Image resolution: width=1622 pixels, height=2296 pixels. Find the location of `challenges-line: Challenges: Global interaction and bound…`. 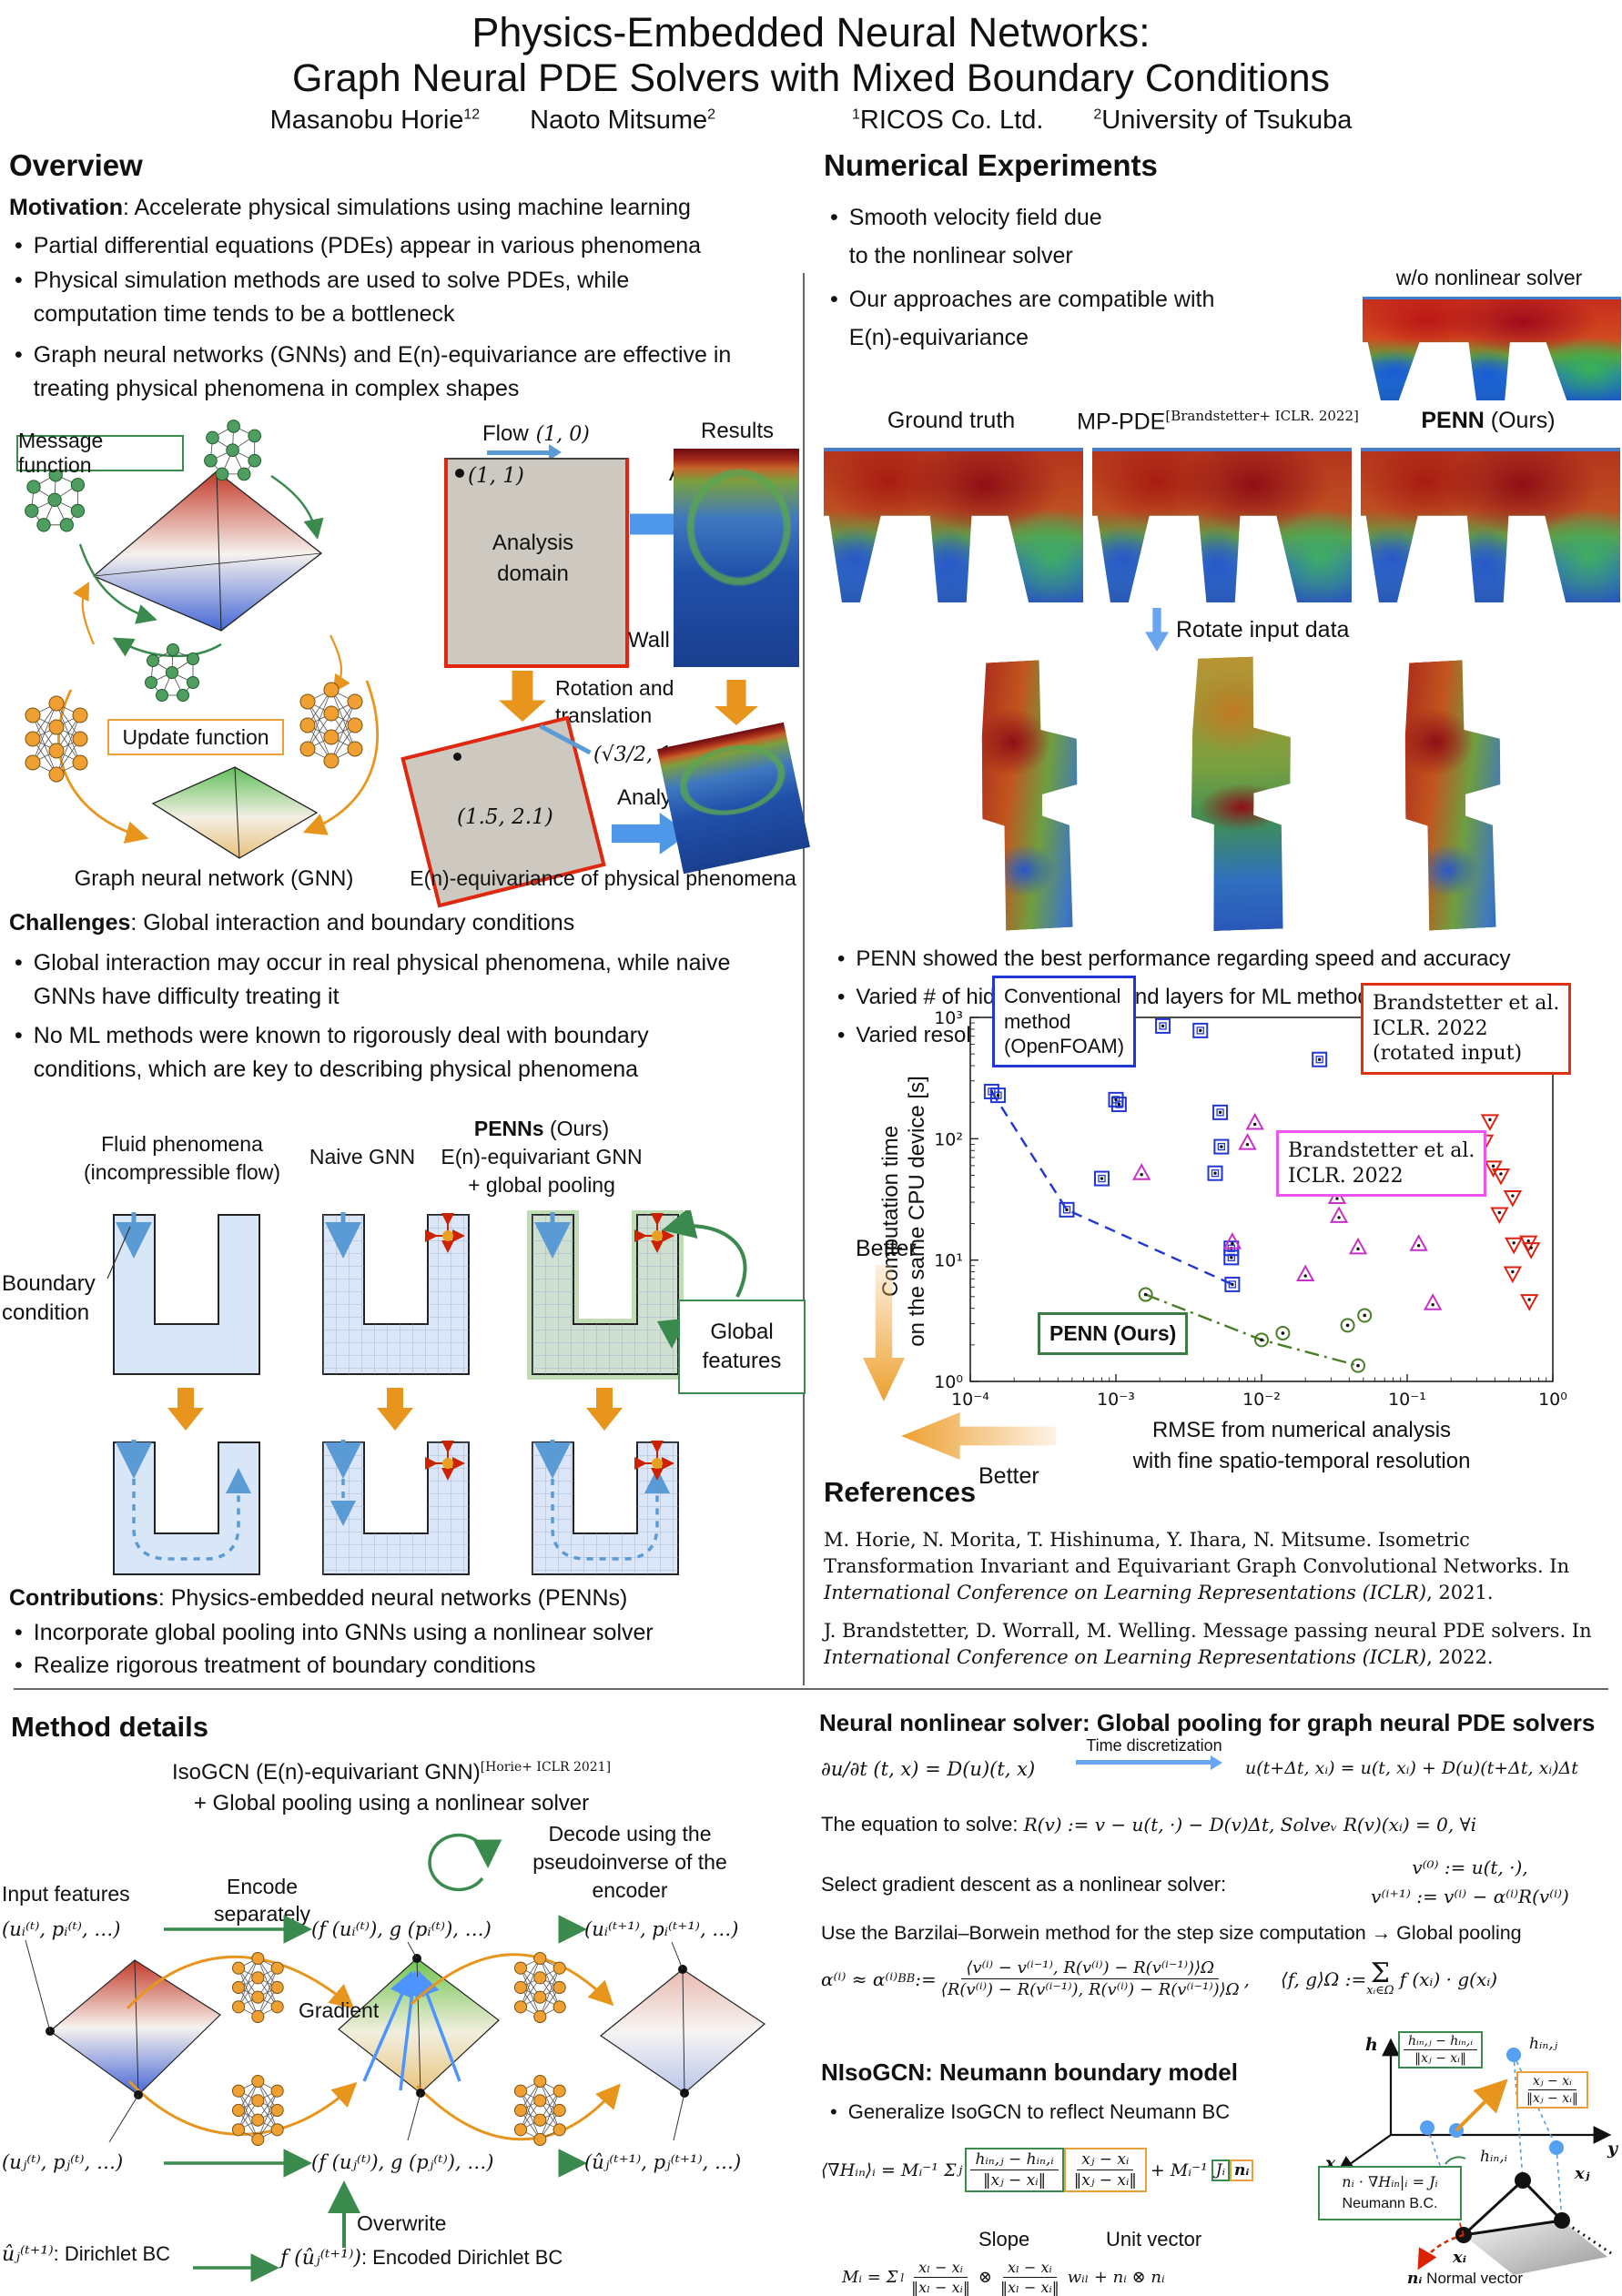

challenges-line: Challenges: Global interaction and bound… is located at coordinates (292, 923).